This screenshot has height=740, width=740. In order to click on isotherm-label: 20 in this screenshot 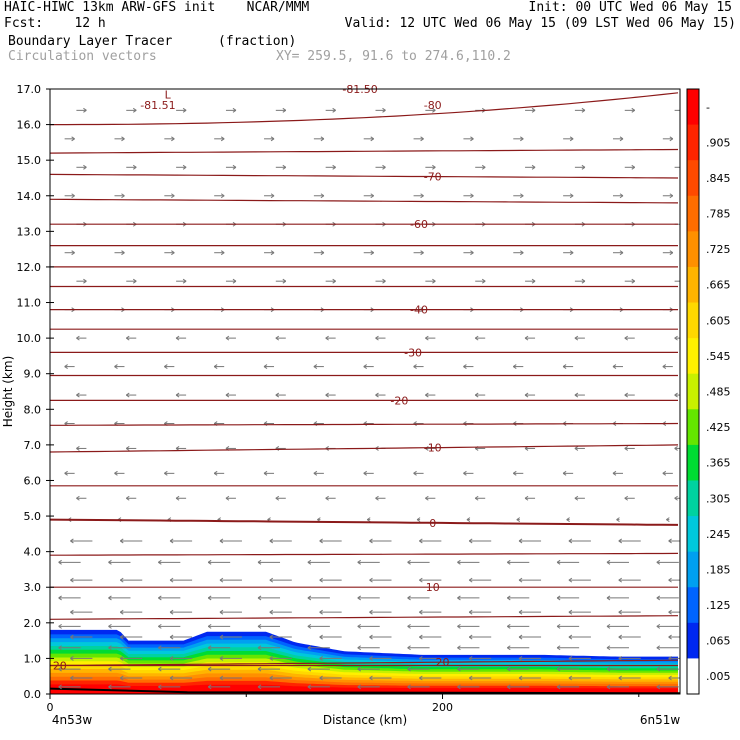, I will do `click(60, 666)`.